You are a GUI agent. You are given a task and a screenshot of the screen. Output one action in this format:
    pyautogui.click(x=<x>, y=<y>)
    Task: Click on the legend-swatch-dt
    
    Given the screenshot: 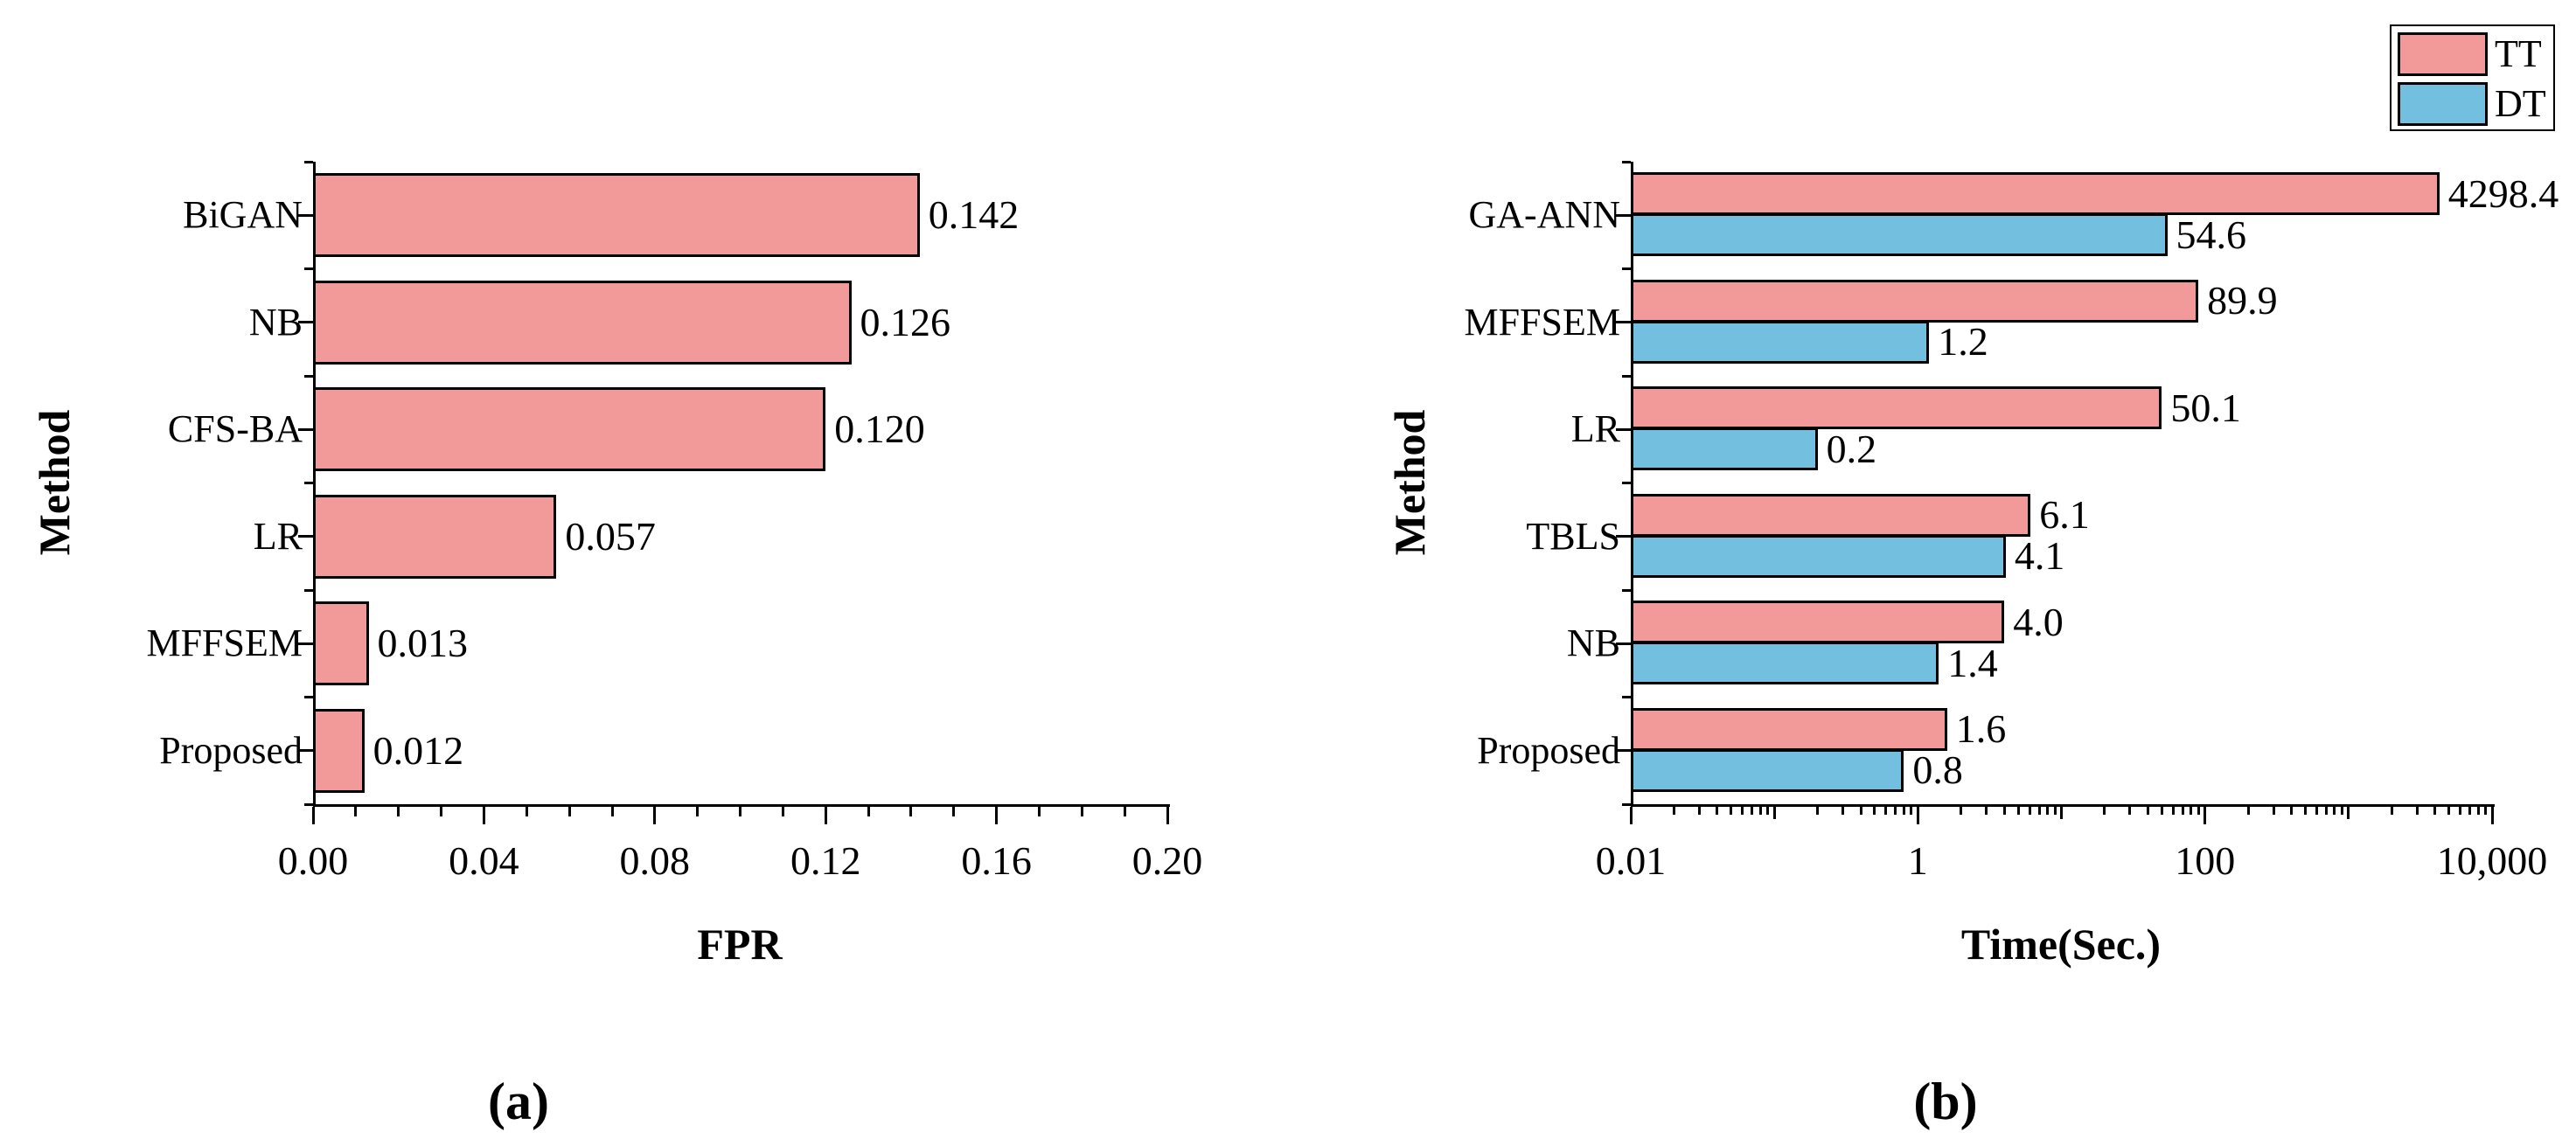 What is the action you would take?
    pyautogui.click(x=2443, y=104)
    